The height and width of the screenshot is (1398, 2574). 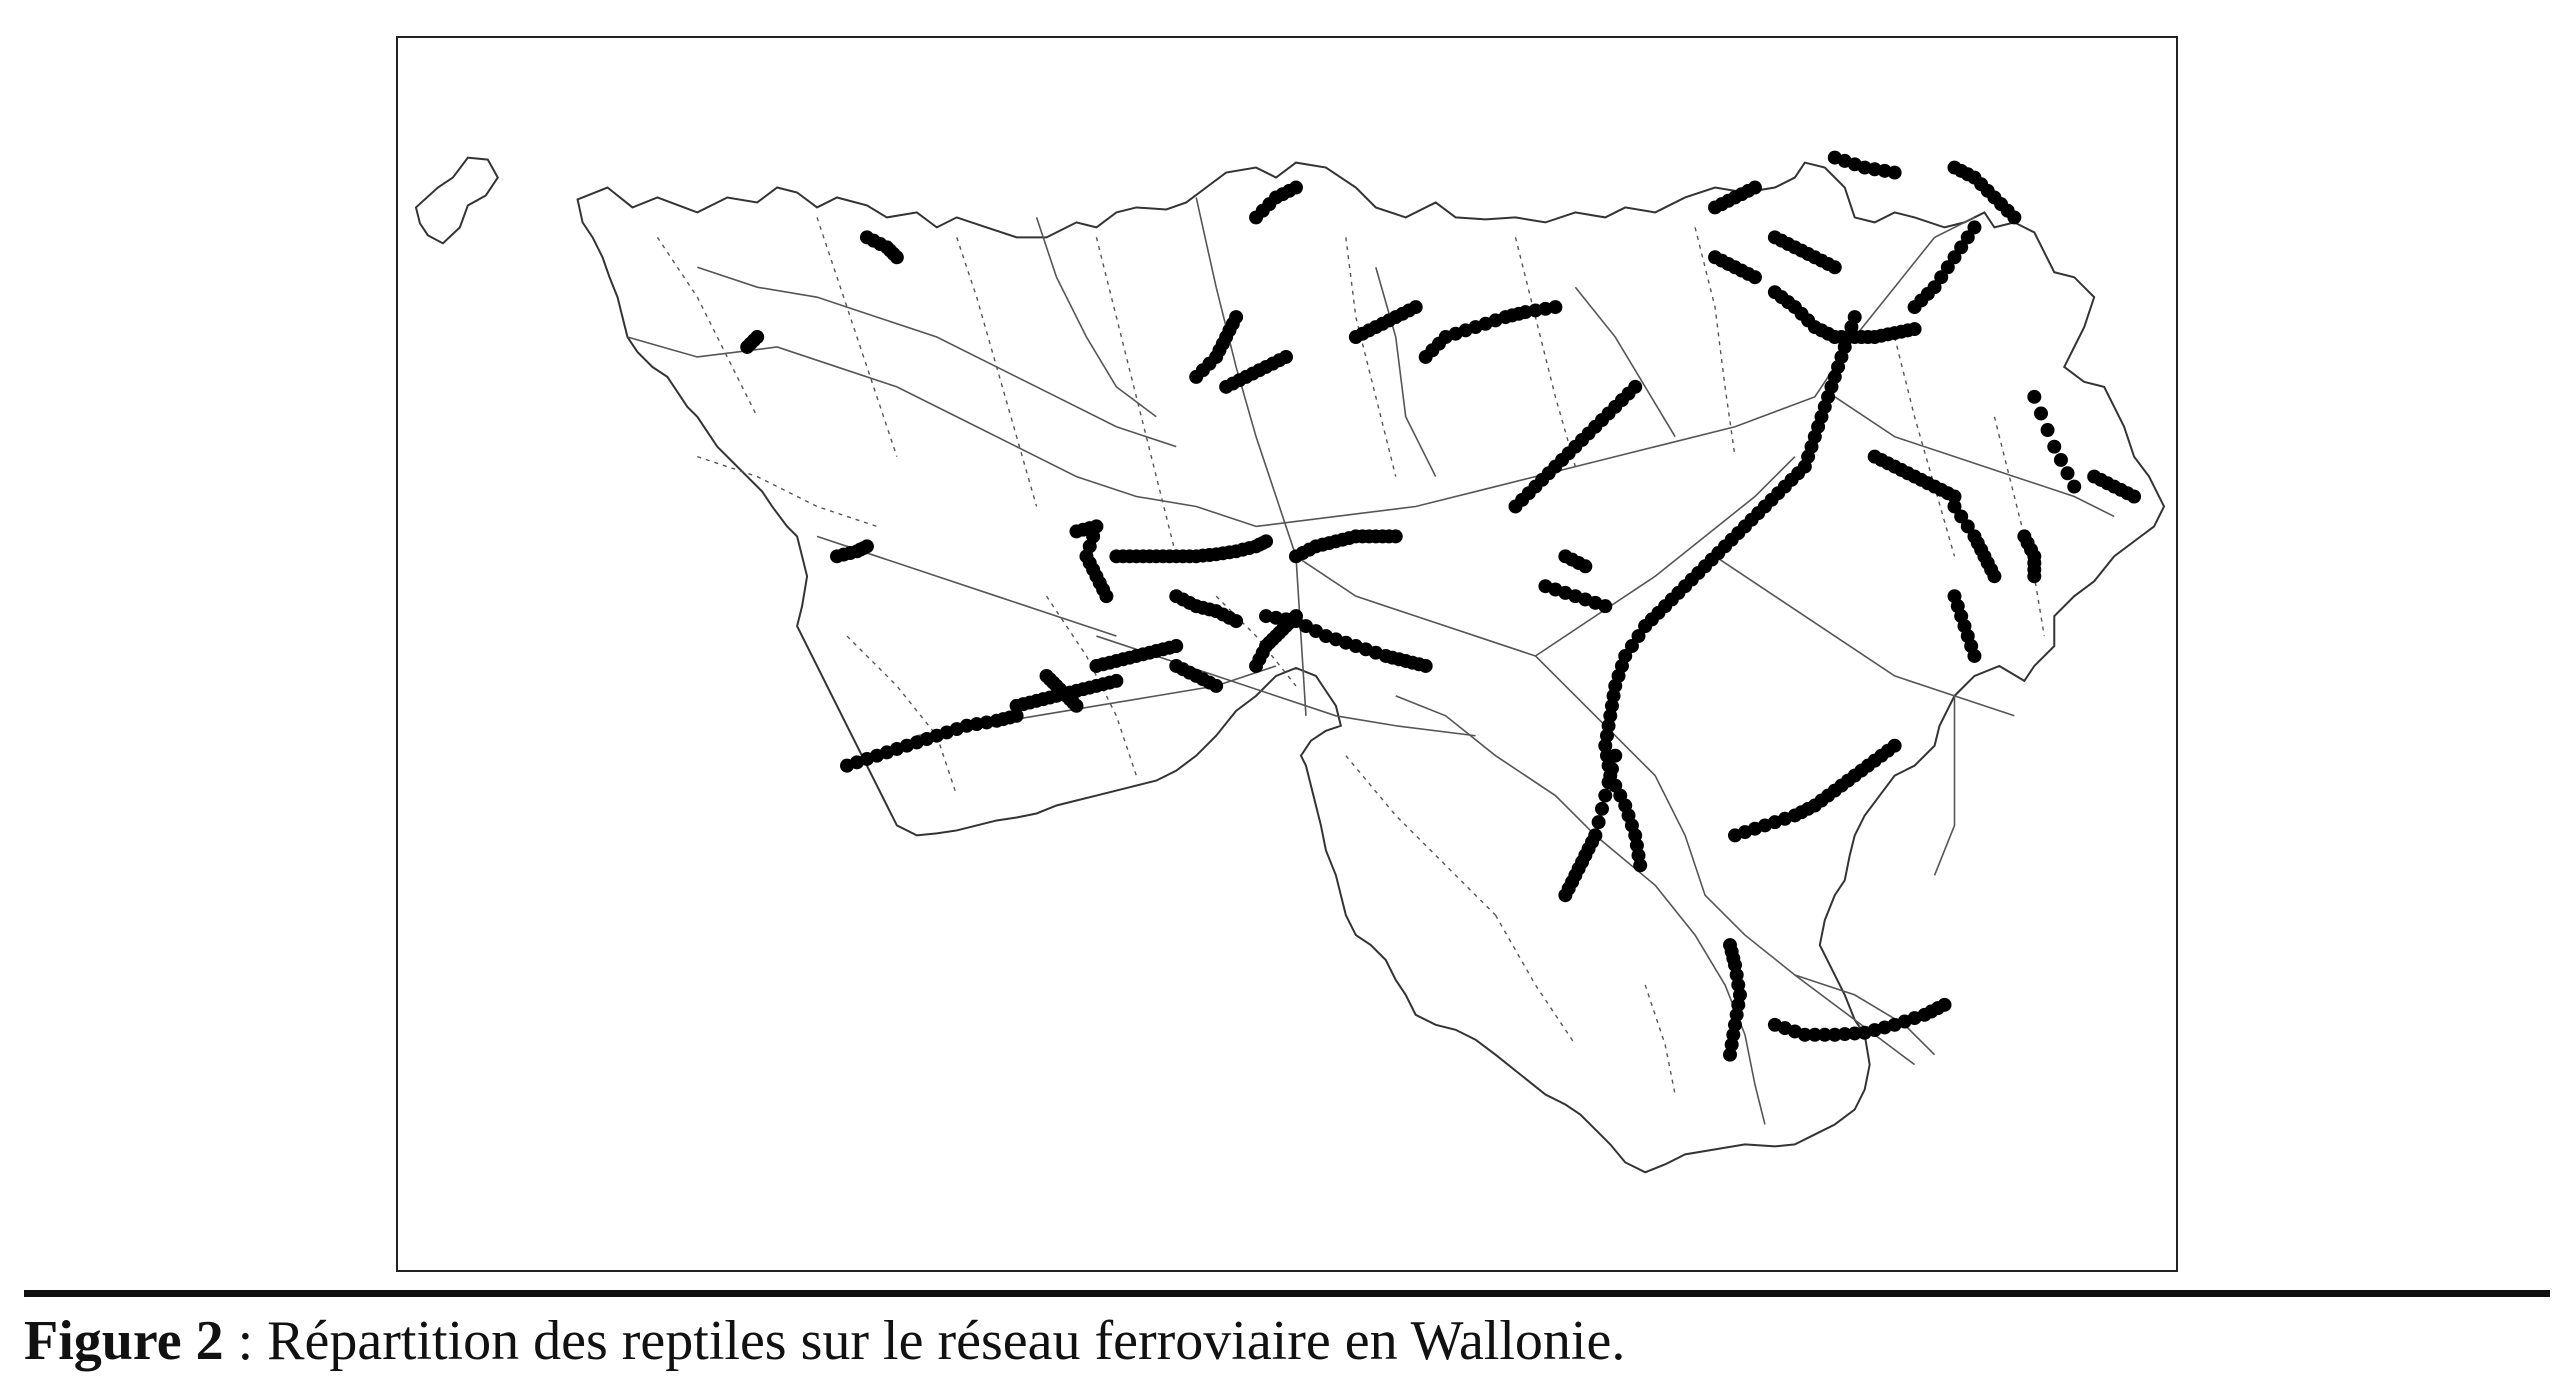 What do you see at coordinates (456, 200) in the screenshot?
I see `exclave-outline` at bounding box center [456, 200].